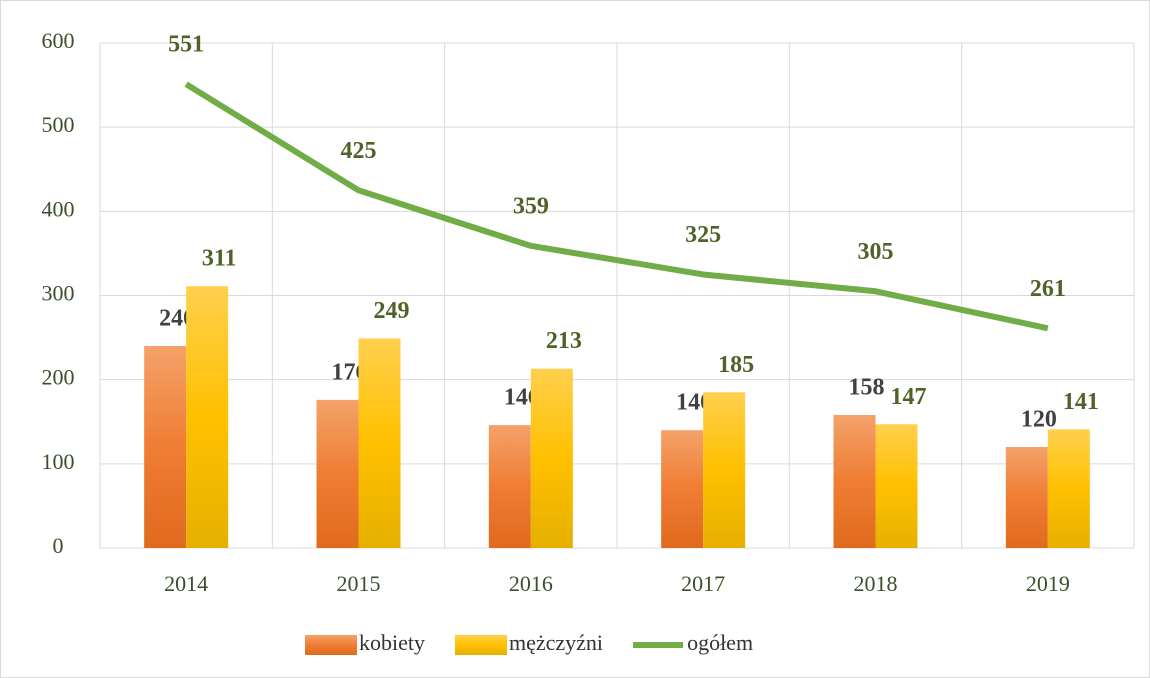 This screenshot has width=1150, height=678. I want to click on y-tick-label: 500, so click(58, 124).